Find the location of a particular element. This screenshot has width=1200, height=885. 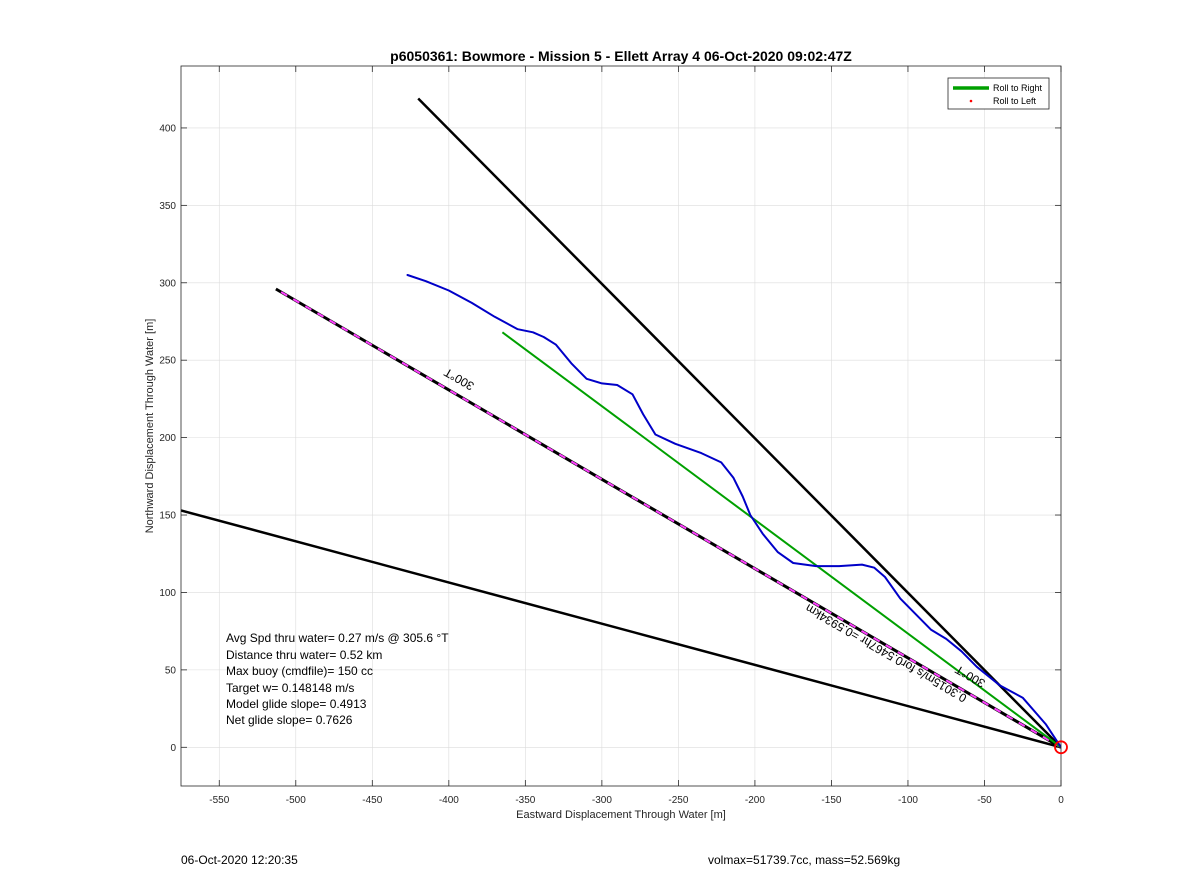

x-tick-label: -500 is located at coordinates (296, 800).